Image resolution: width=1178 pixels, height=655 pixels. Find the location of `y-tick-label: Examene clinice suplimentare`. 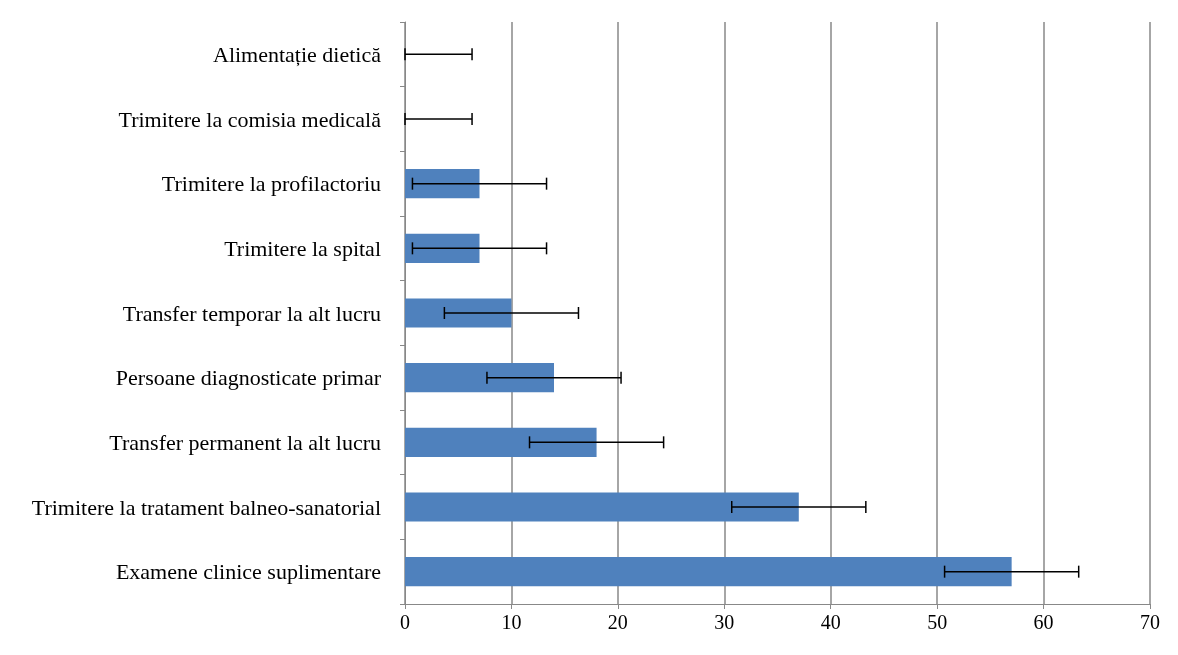

y-tick-label: Examene clinice suplimentare is located at coordinates (248, 572).